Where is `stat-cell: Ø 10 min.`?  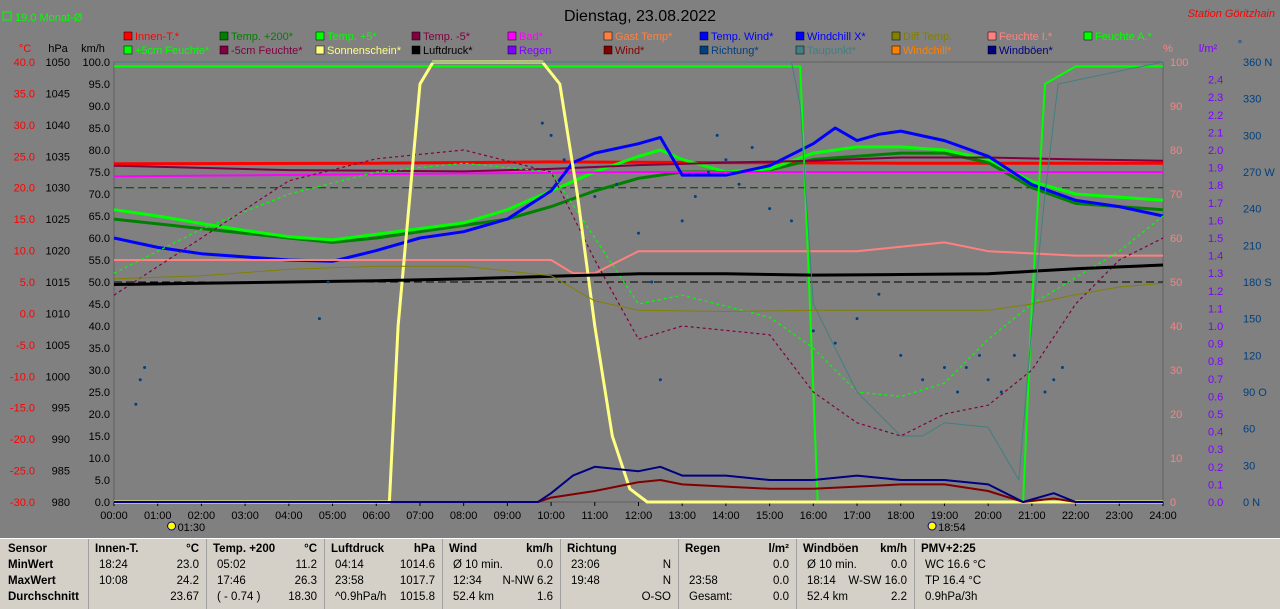
stat-cell: Ø 10 min. is located at coordinates (832, 565).